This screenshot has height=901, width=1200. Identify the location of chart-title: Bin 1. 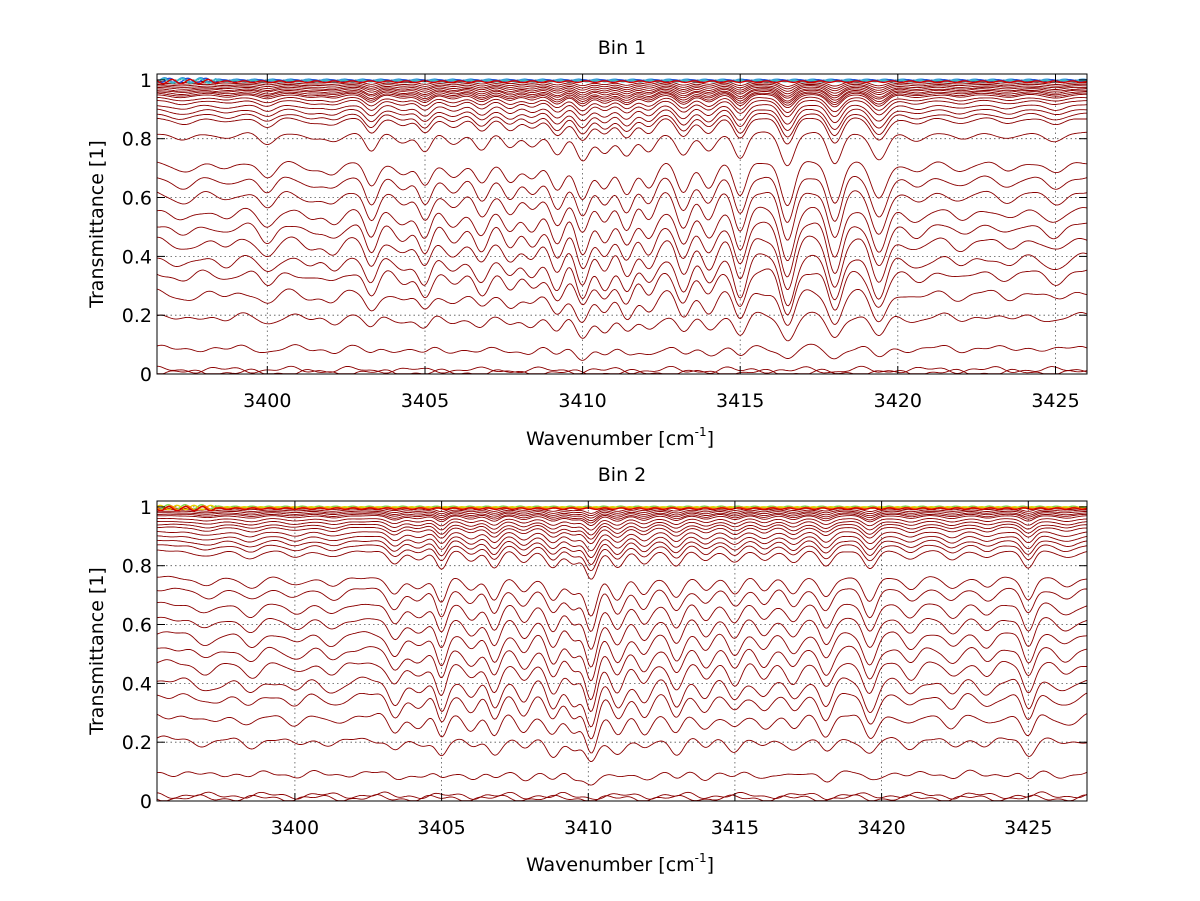
(622, 48).